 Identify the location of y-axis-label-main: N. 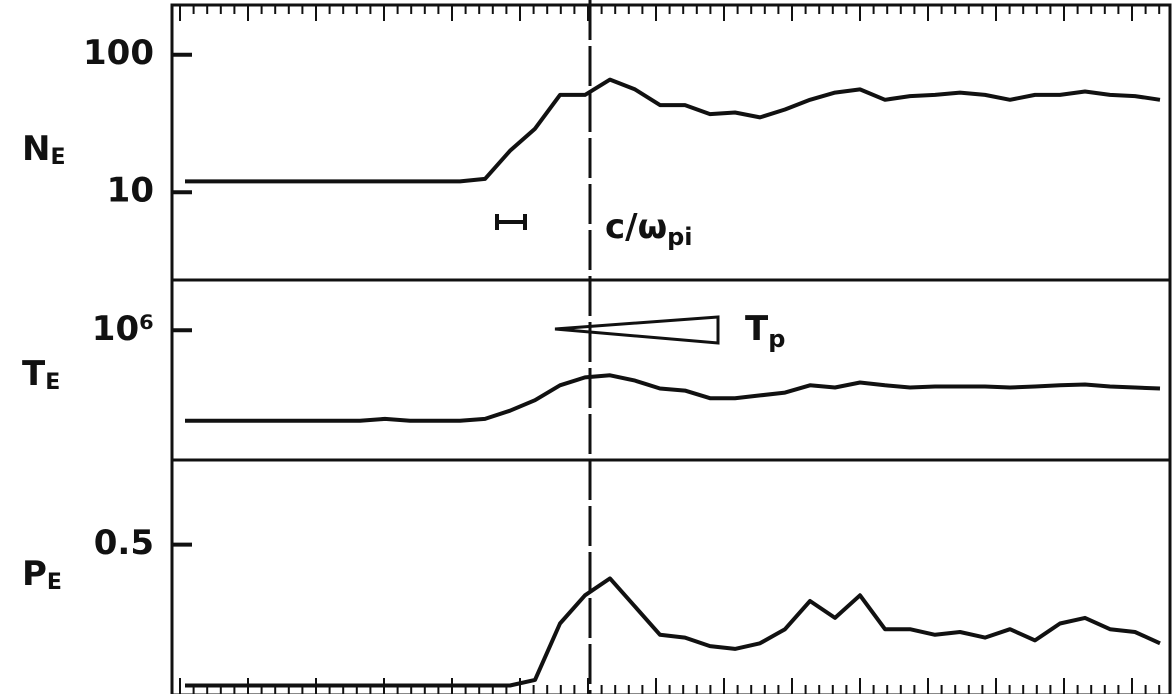
(36, 149).